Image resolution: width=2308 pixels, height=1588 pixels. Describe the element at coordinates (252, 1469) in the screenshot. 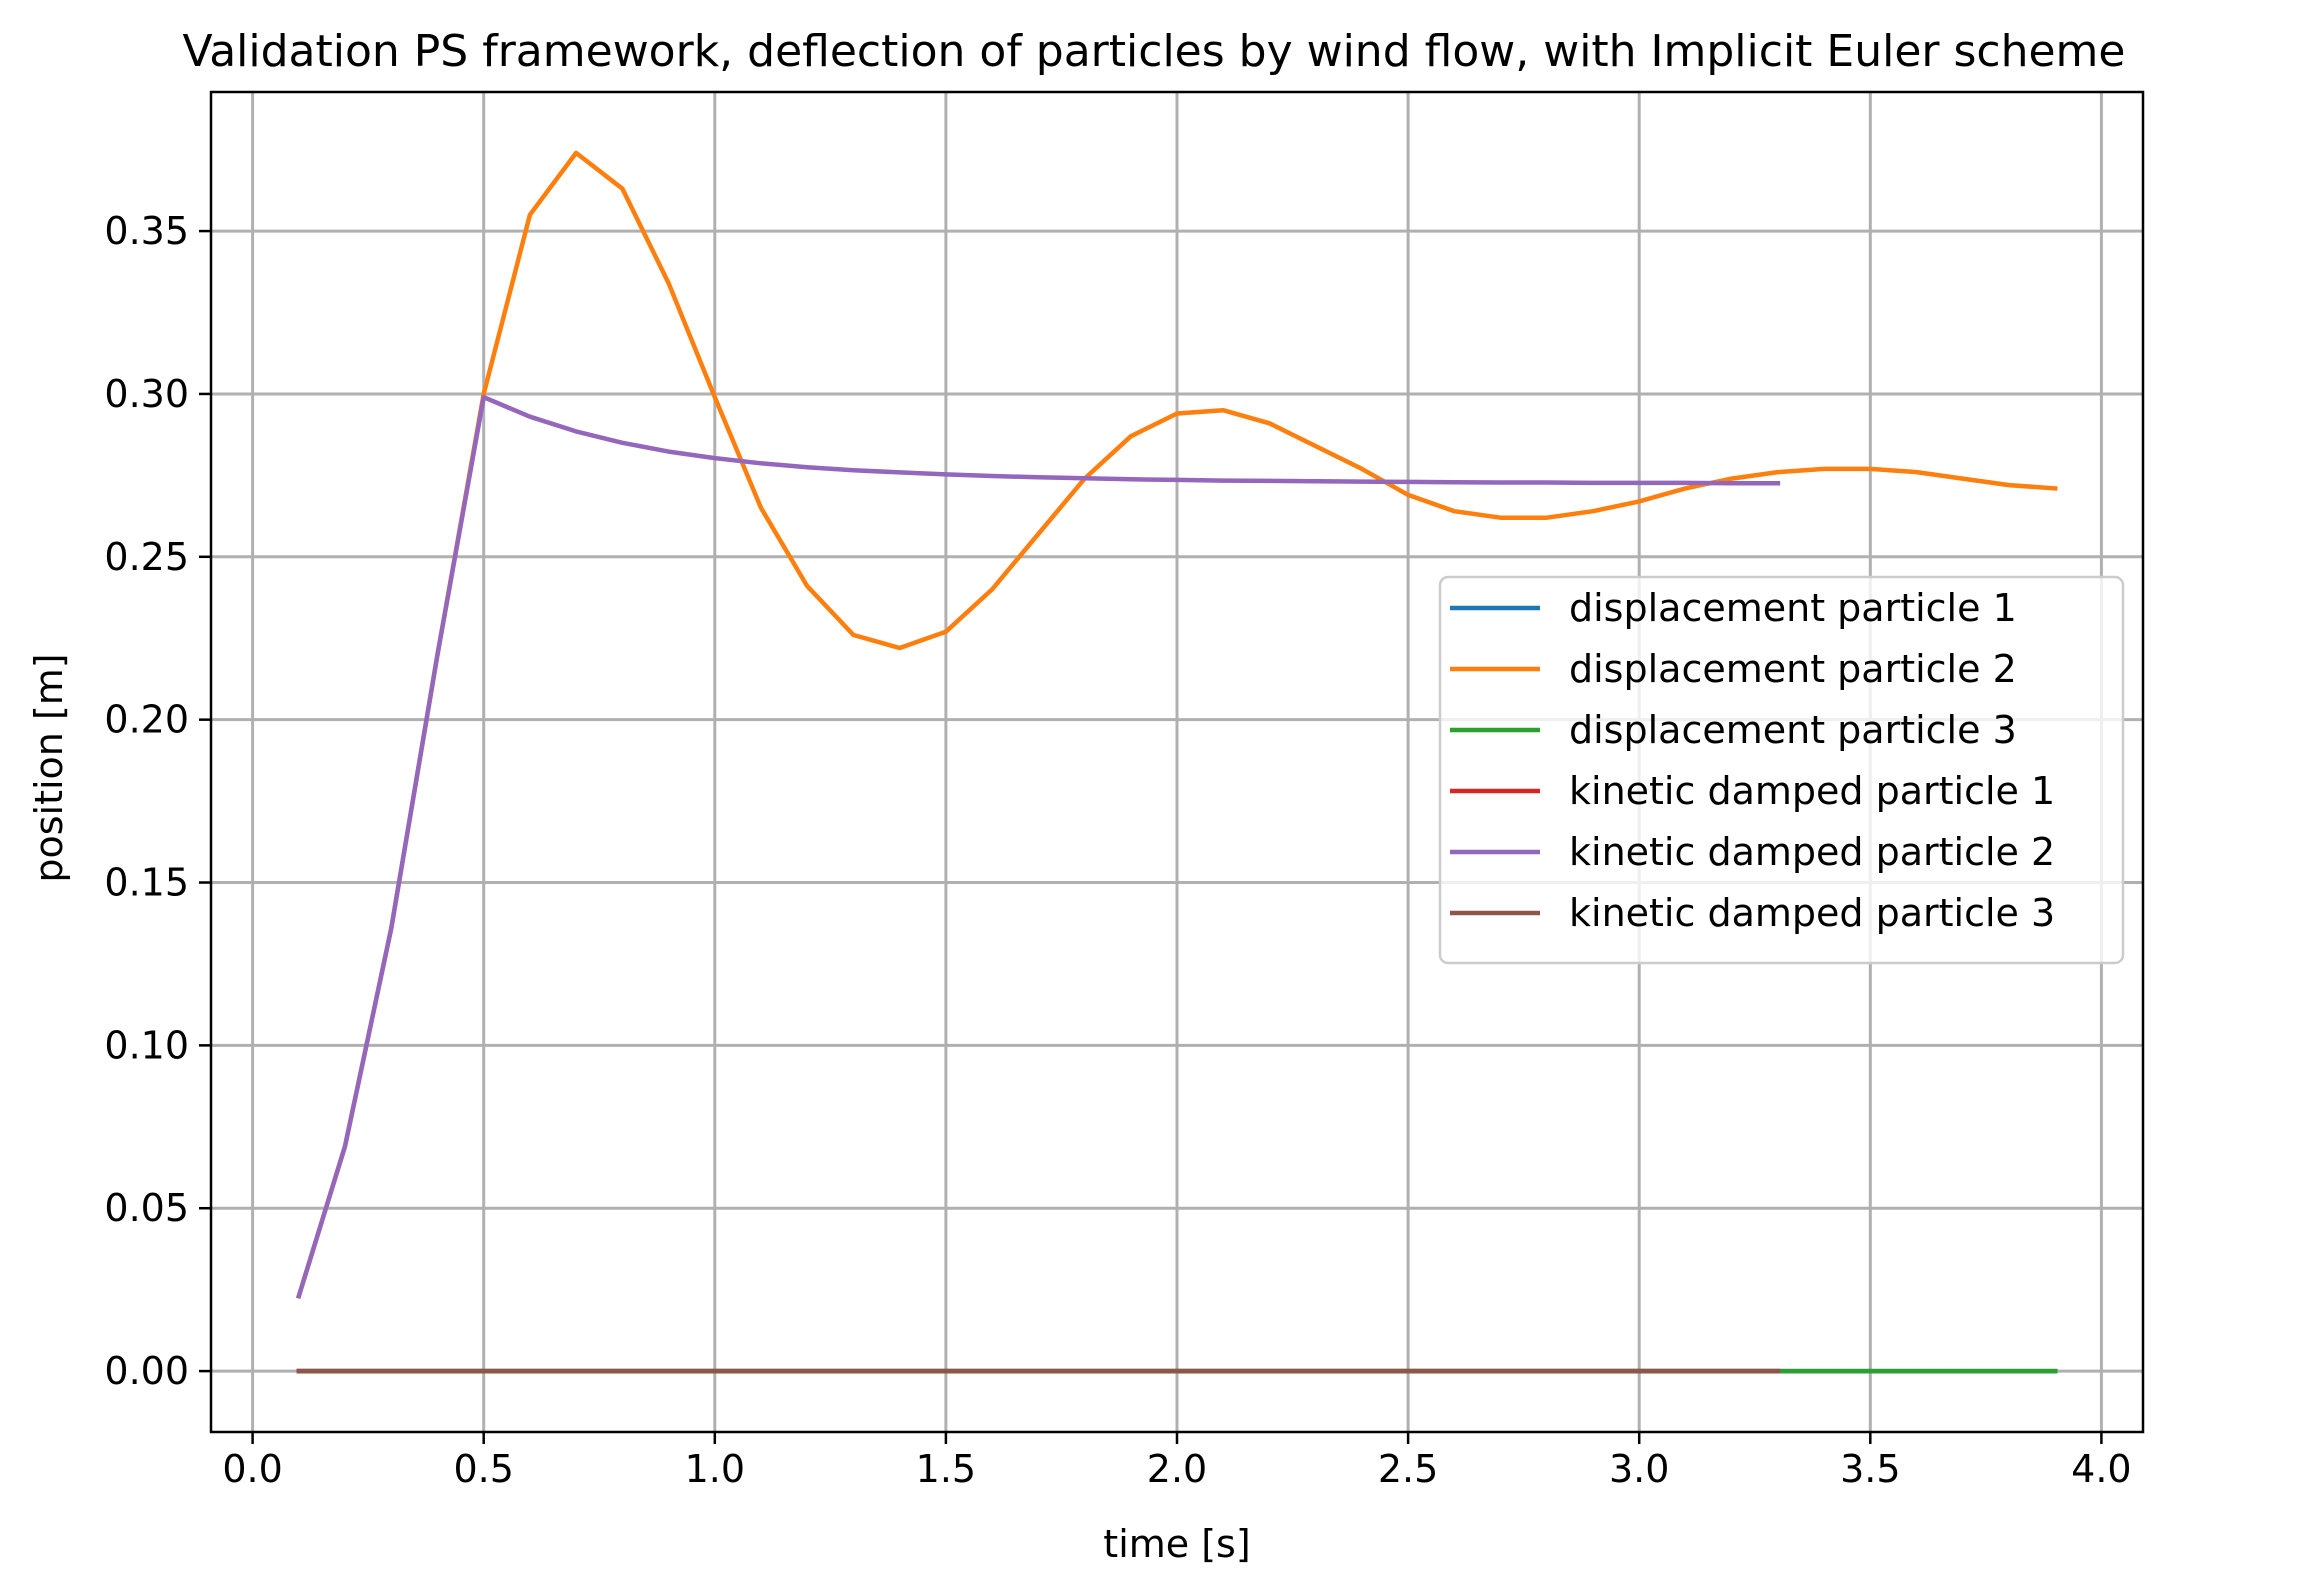

I see `x-tick-label: 0.0` at that location.